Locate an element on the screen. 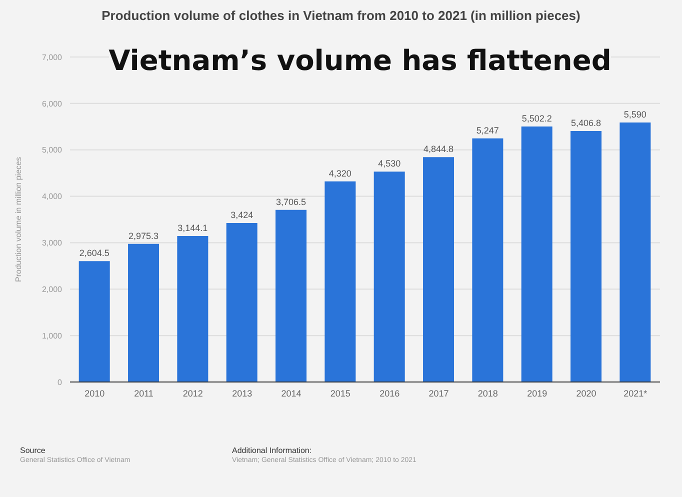  x-tick-label: 2011 is located at coordinates (144, 393).